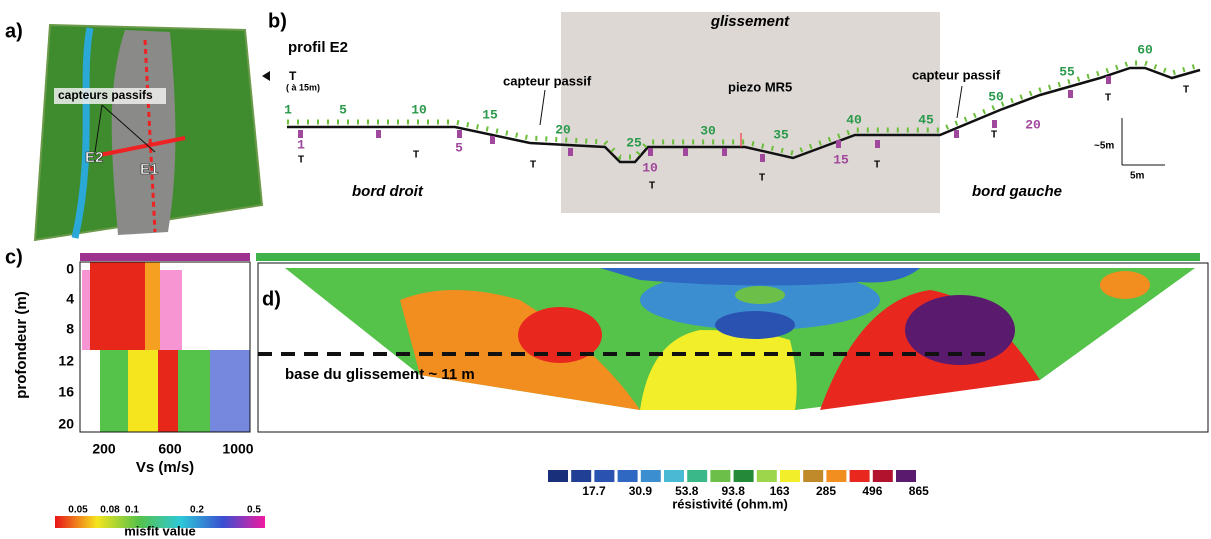 This screenshot has height=539, width=1211. What do you see at coordinates (1067, 71) in the screenshot?
I see `electrode-number: 55` at bounding box center [1067, 71].